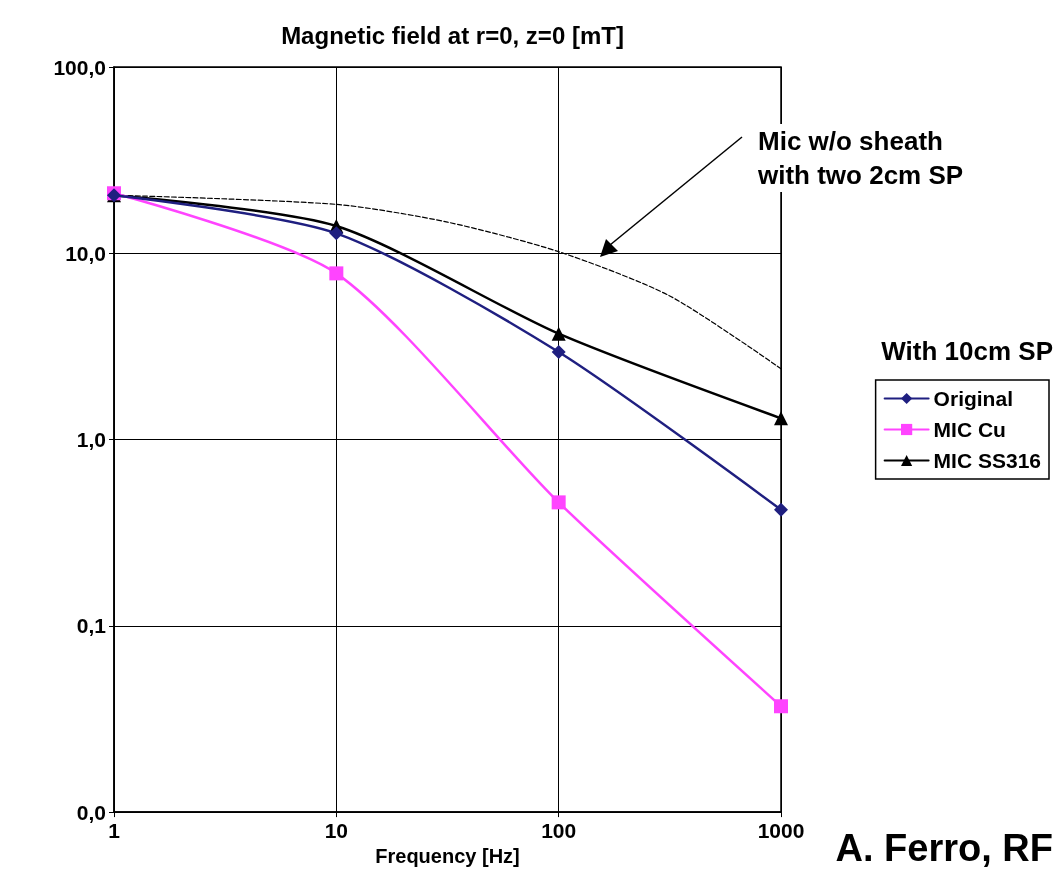  Describe the element at coordinates (987, 460) in the screenshot. I see `legend-label: MIC SS316` at that location.